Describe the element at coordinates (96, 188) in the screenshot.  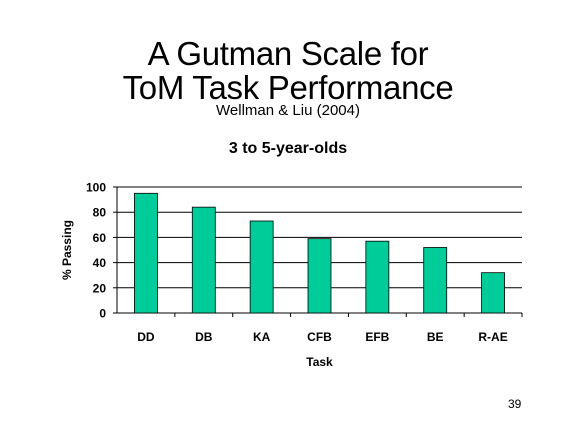
I see `y-tick-label: 100` at that location.